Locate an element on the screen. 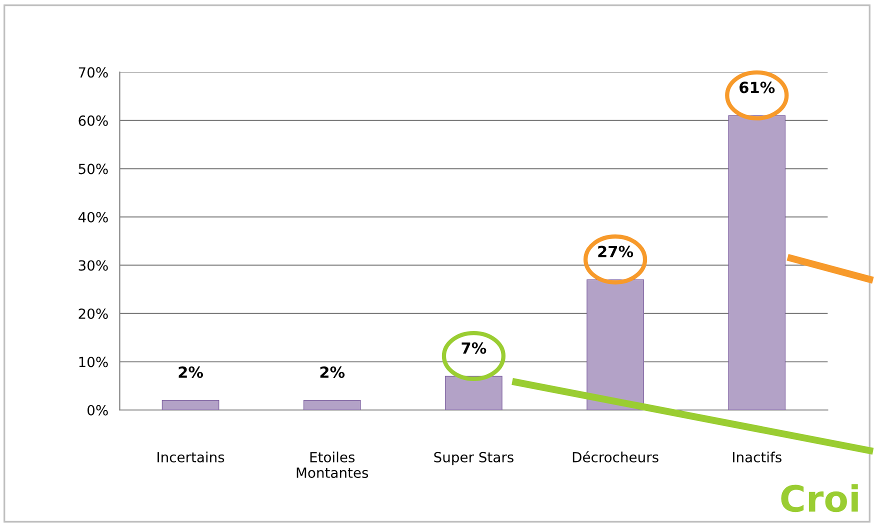 The image size is (874, 527). x-tick-label: Super Stars is located at coordinates (474, 459).